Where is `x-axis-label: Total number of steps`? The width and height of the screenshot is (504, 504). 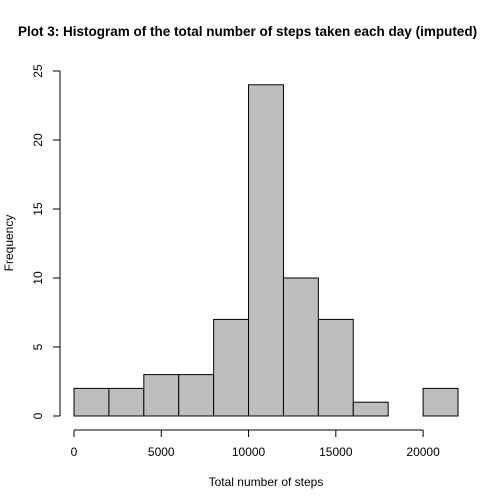 x-axis-label: Total number of steps is located at coordinates (266, 482).